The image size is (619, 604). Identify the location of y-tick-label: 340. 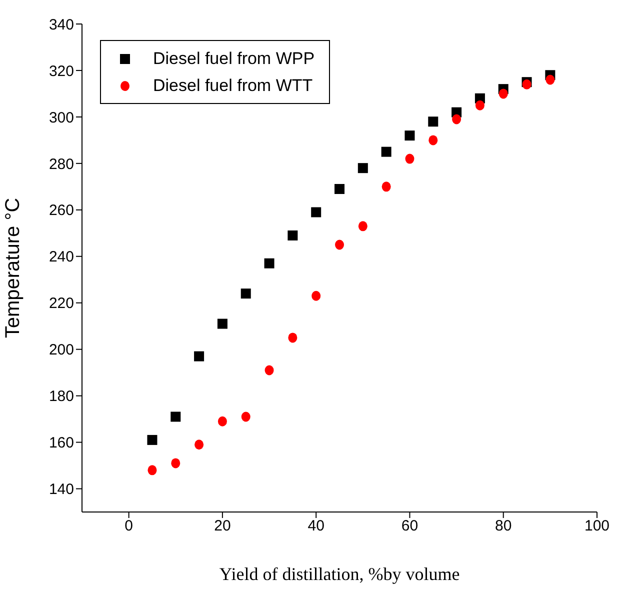
(61, 25).